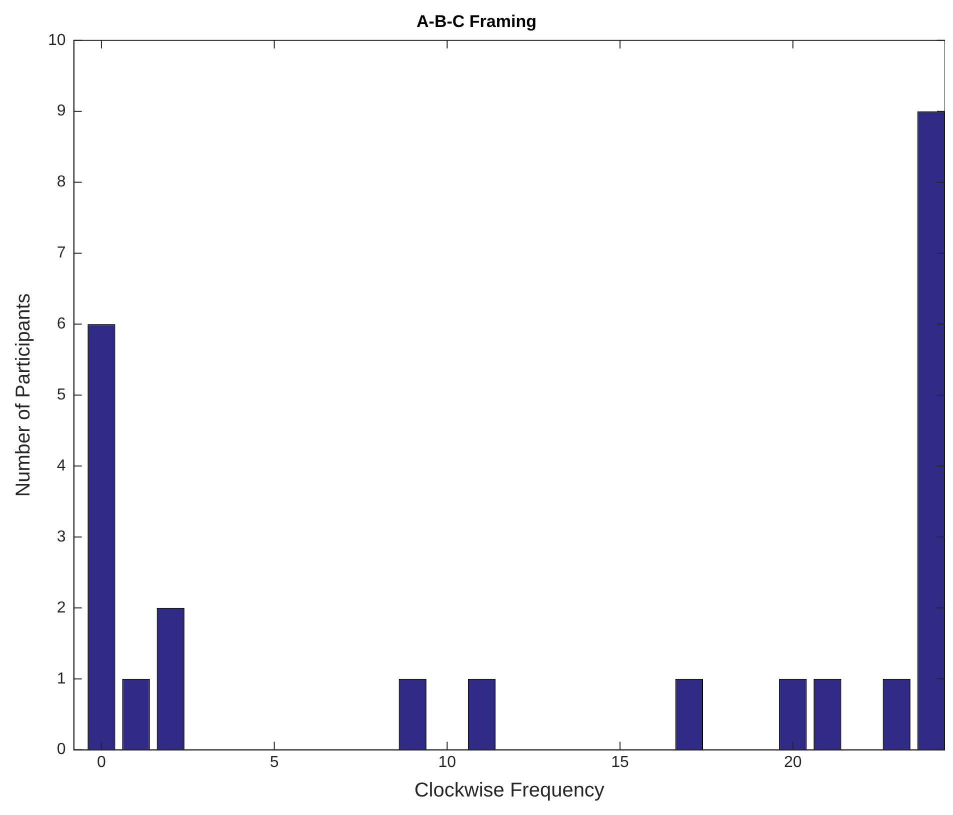 Image resolution: width=953 pixels, height=815 pixels. I want to click on y-tick-label: 5, so click(61, 395).